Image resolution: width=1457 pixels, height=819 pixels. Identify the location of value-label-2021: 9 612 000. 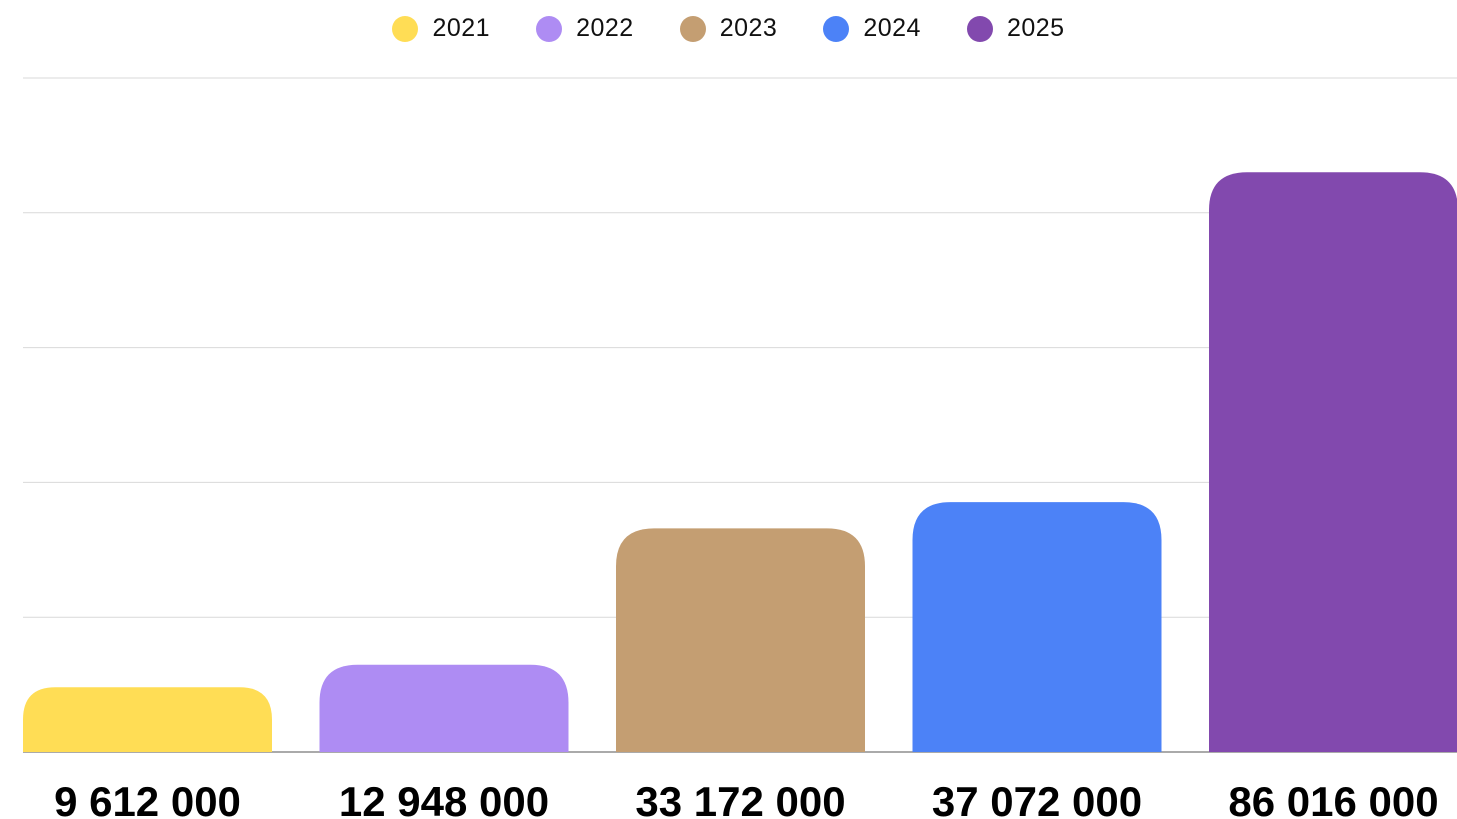
(147, 798).